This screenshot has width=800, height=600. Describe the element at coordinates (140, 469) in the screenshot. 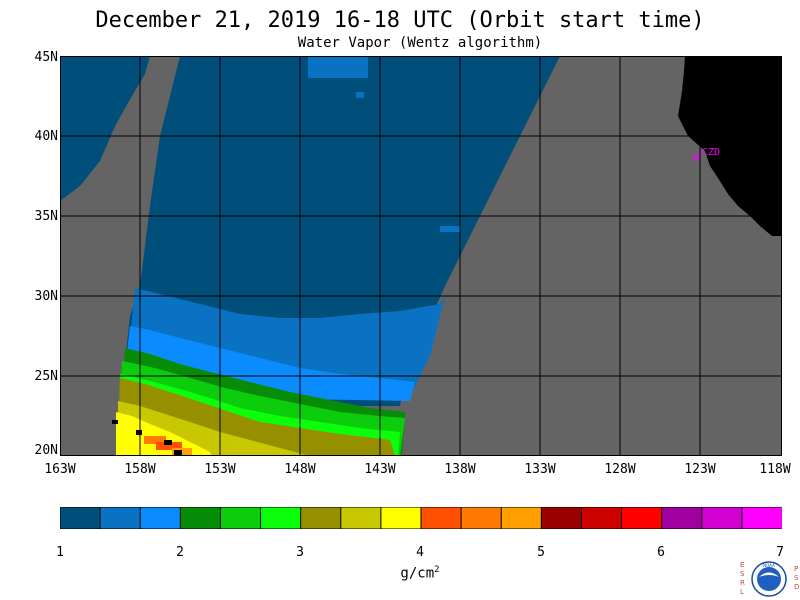

I see `lon-label-158w: 158W` at that location.